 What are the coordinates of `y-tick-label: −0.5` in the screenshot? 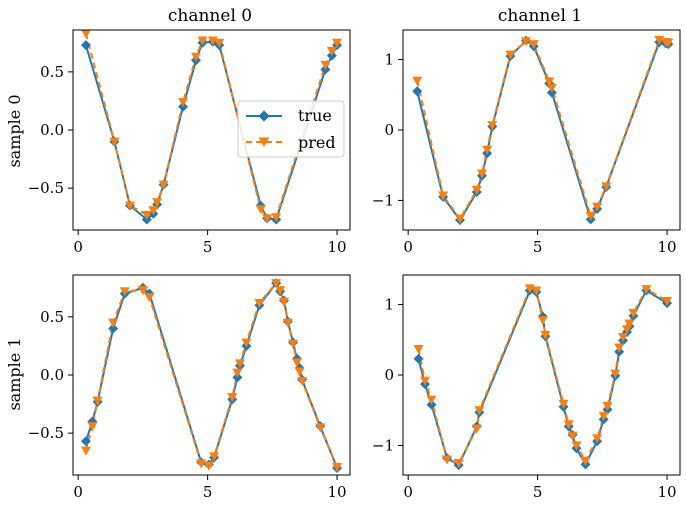 It's located at (46, 433).